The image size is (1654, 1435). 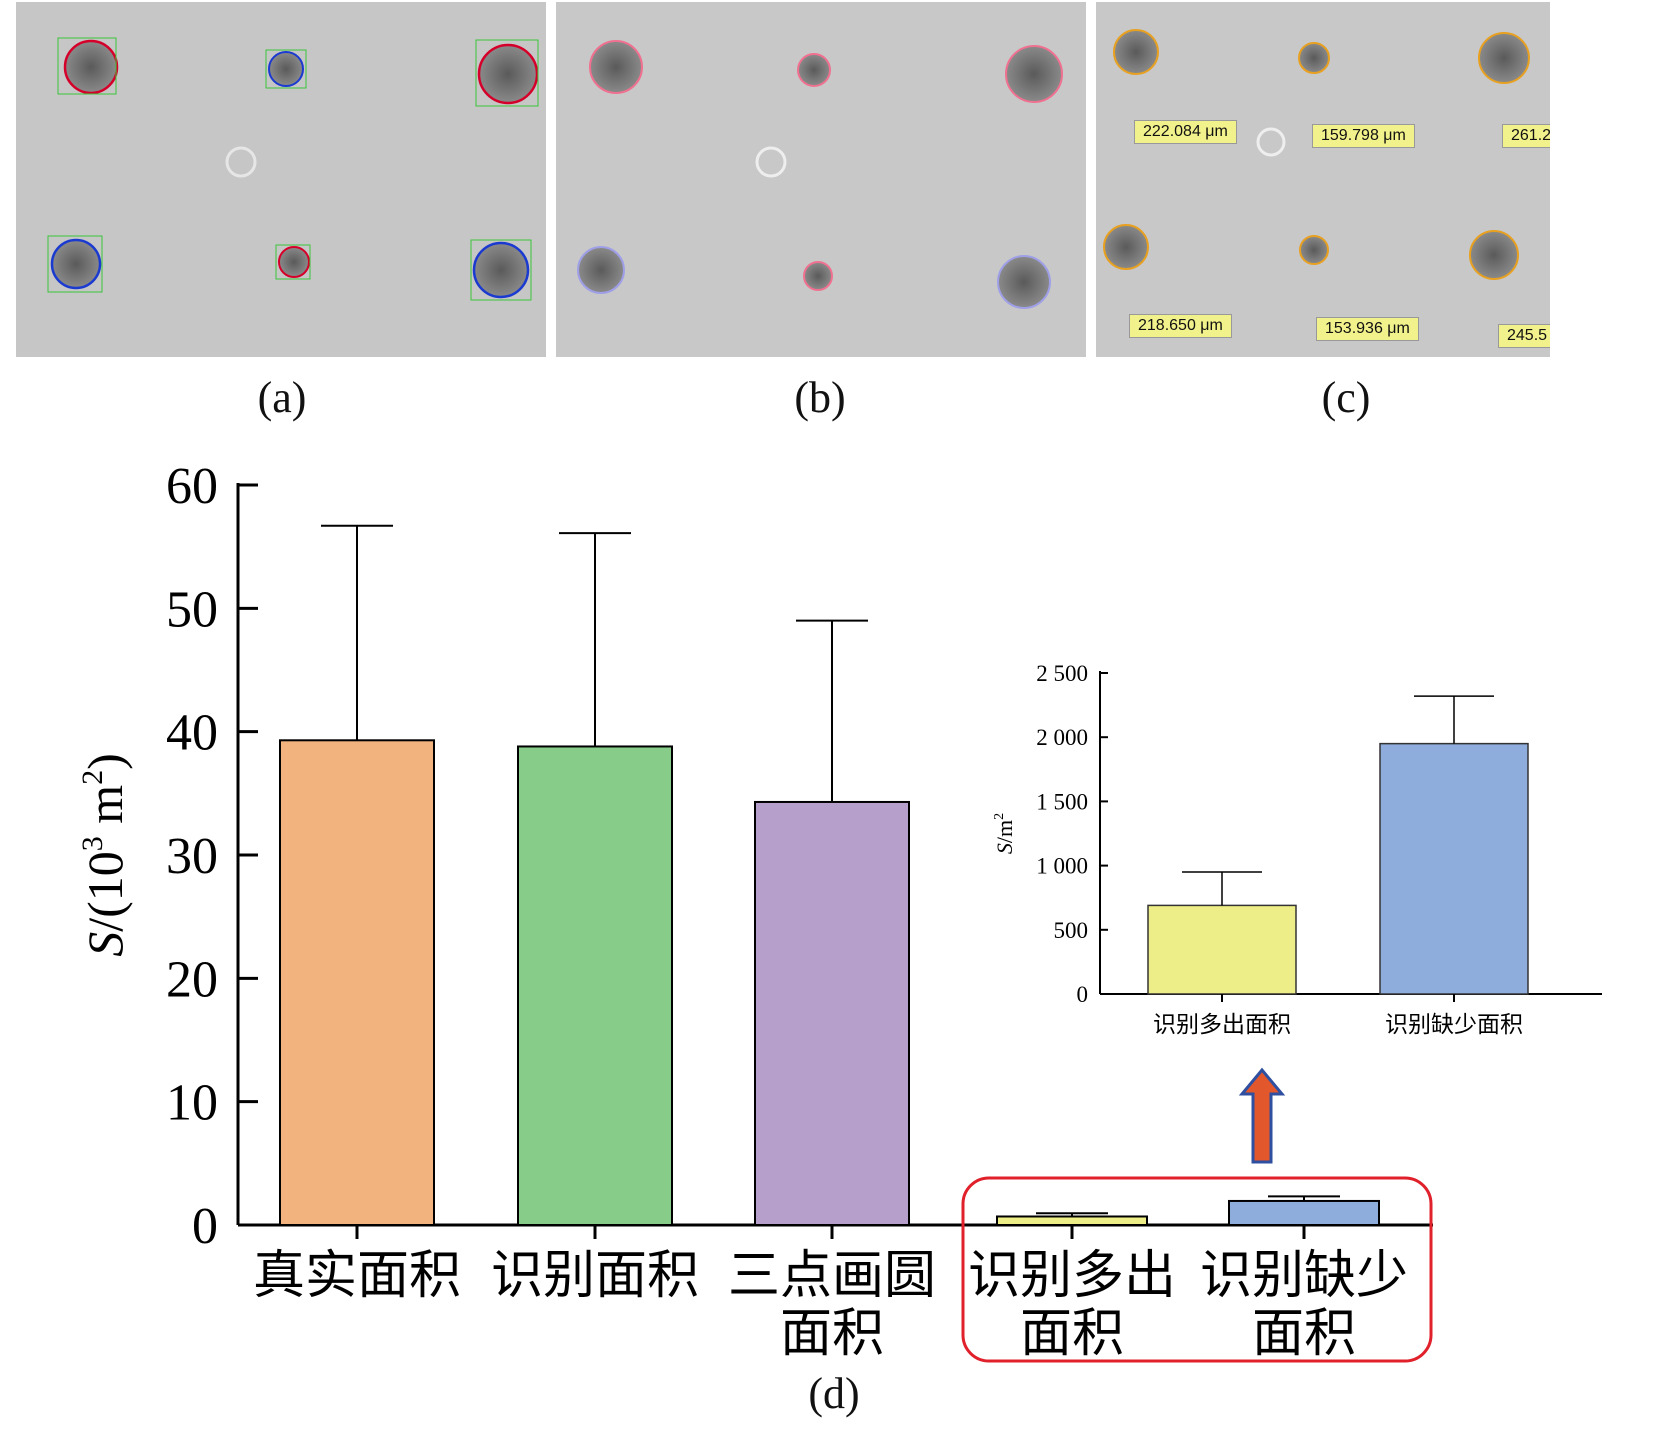 I want to click on micrograph-c-image, so click(x=1323, y=179).